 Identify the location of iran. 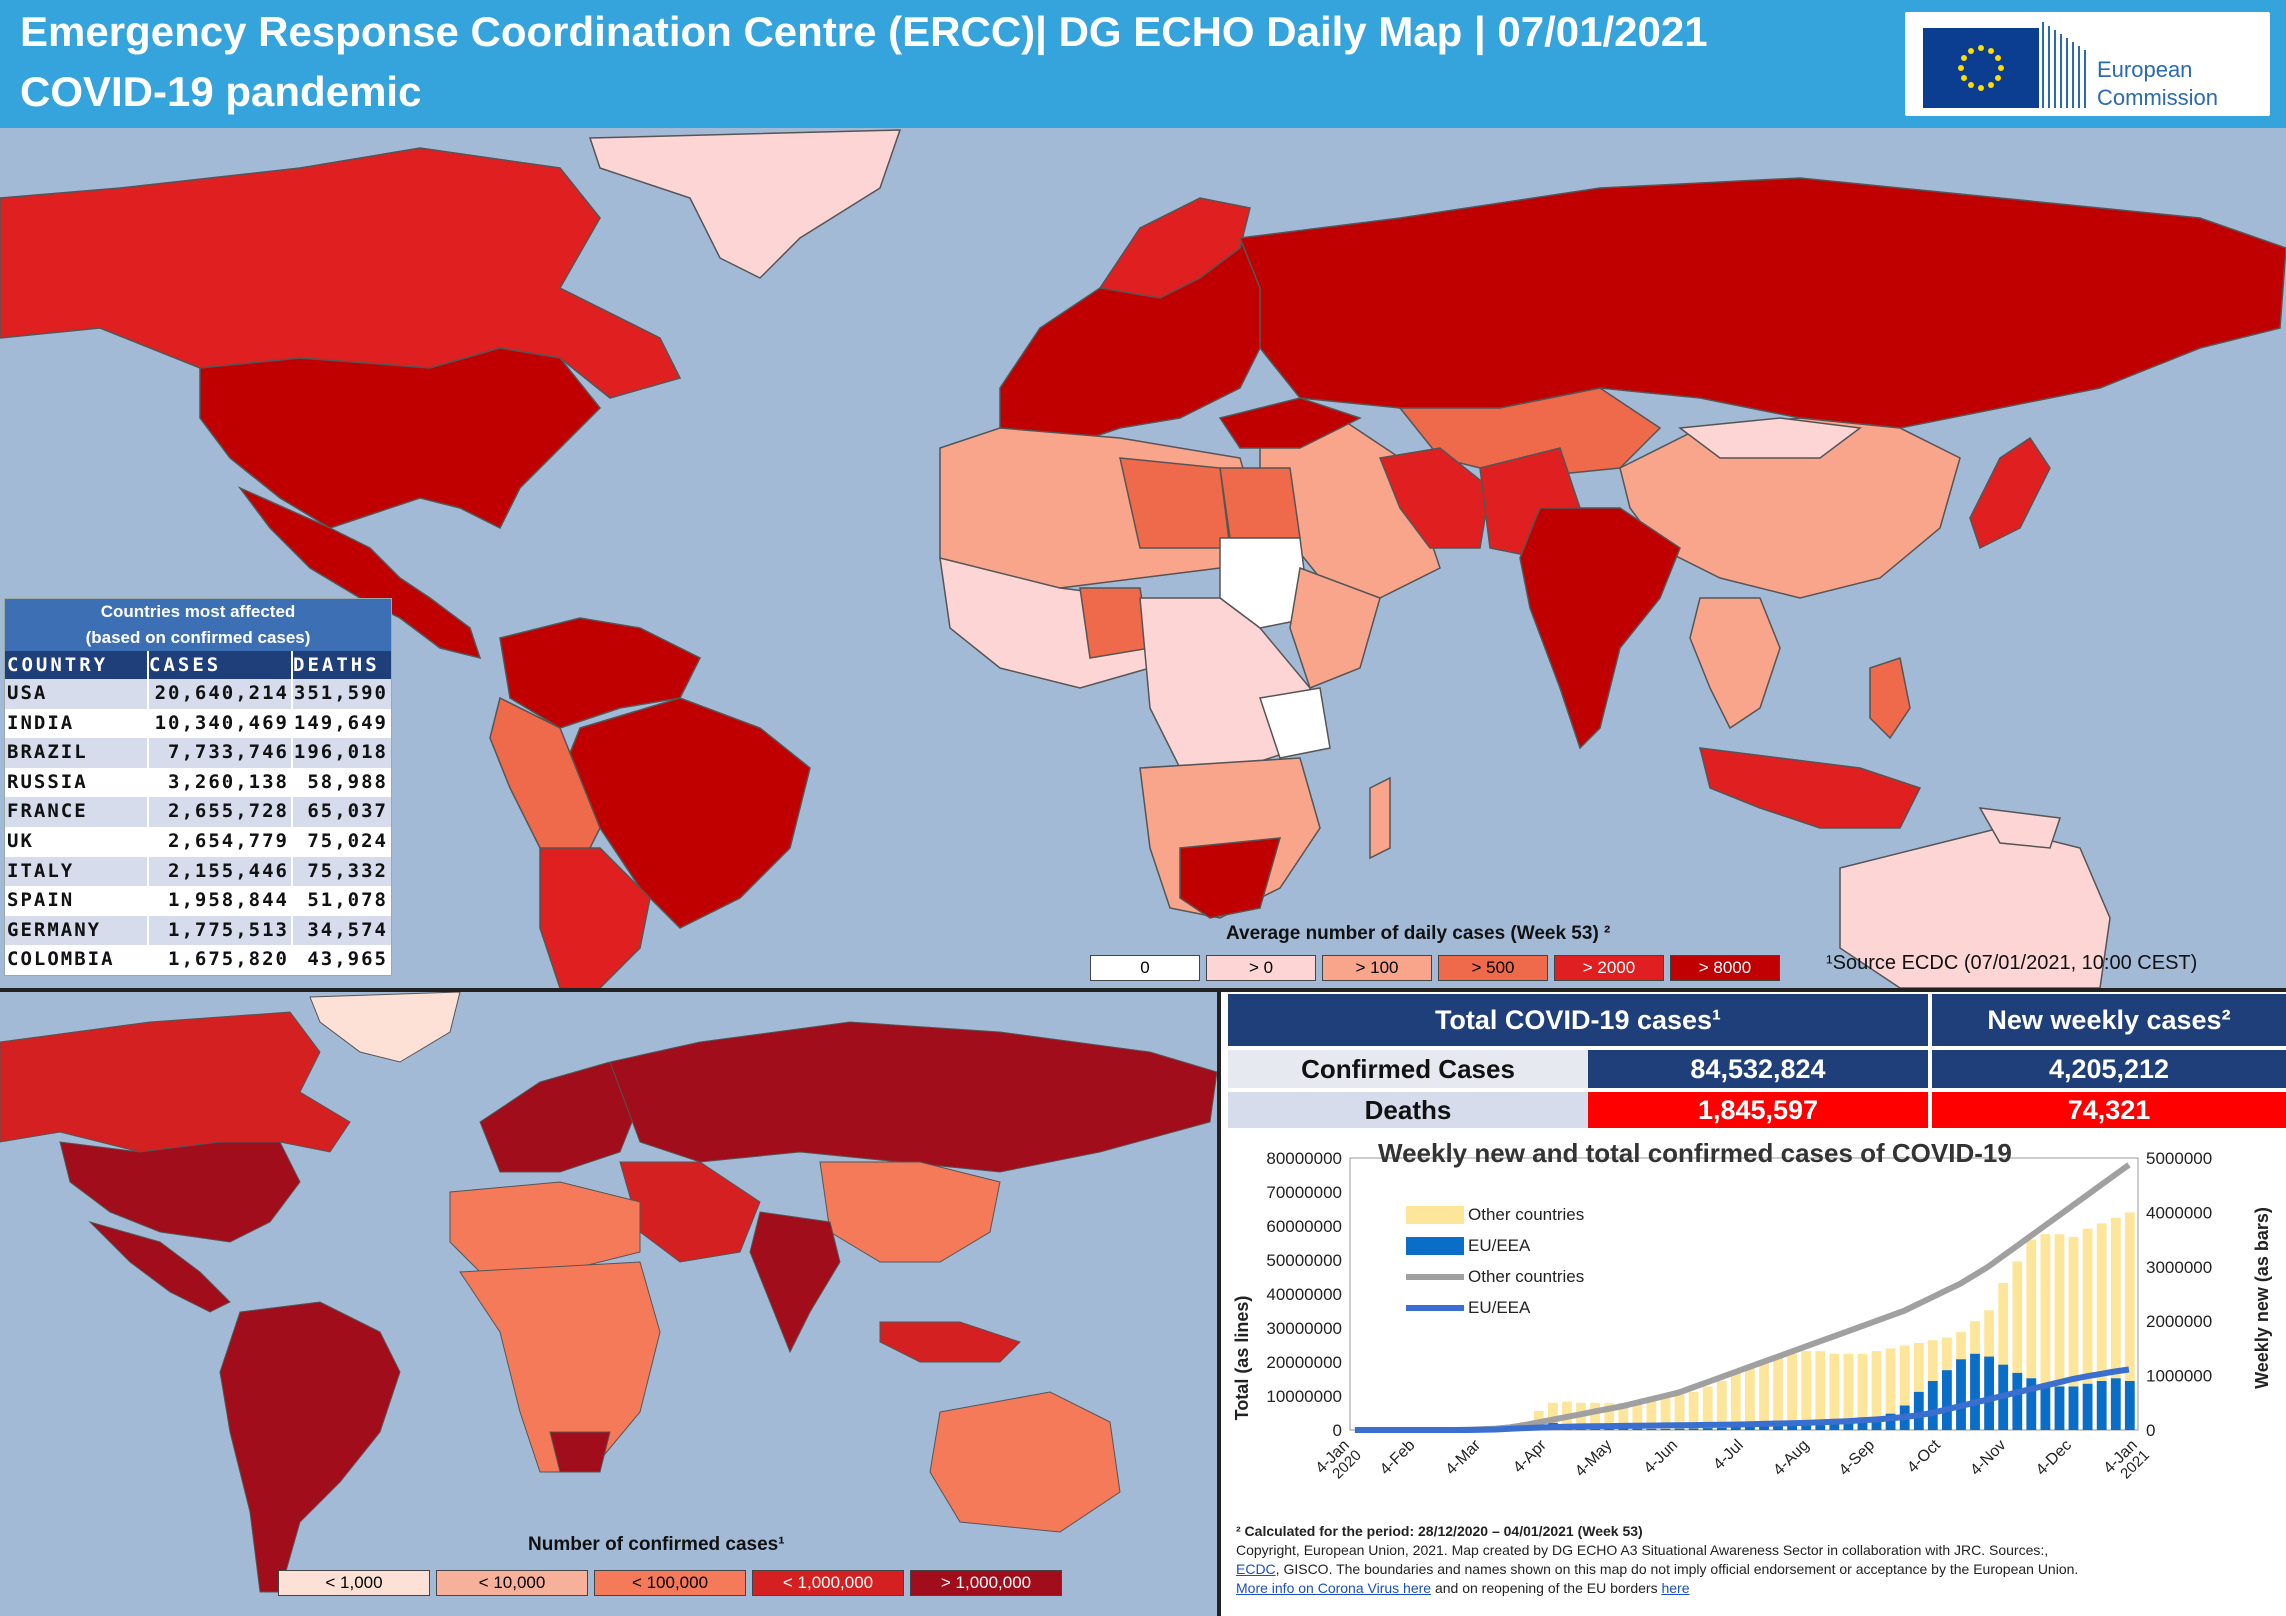
(1434, 498).